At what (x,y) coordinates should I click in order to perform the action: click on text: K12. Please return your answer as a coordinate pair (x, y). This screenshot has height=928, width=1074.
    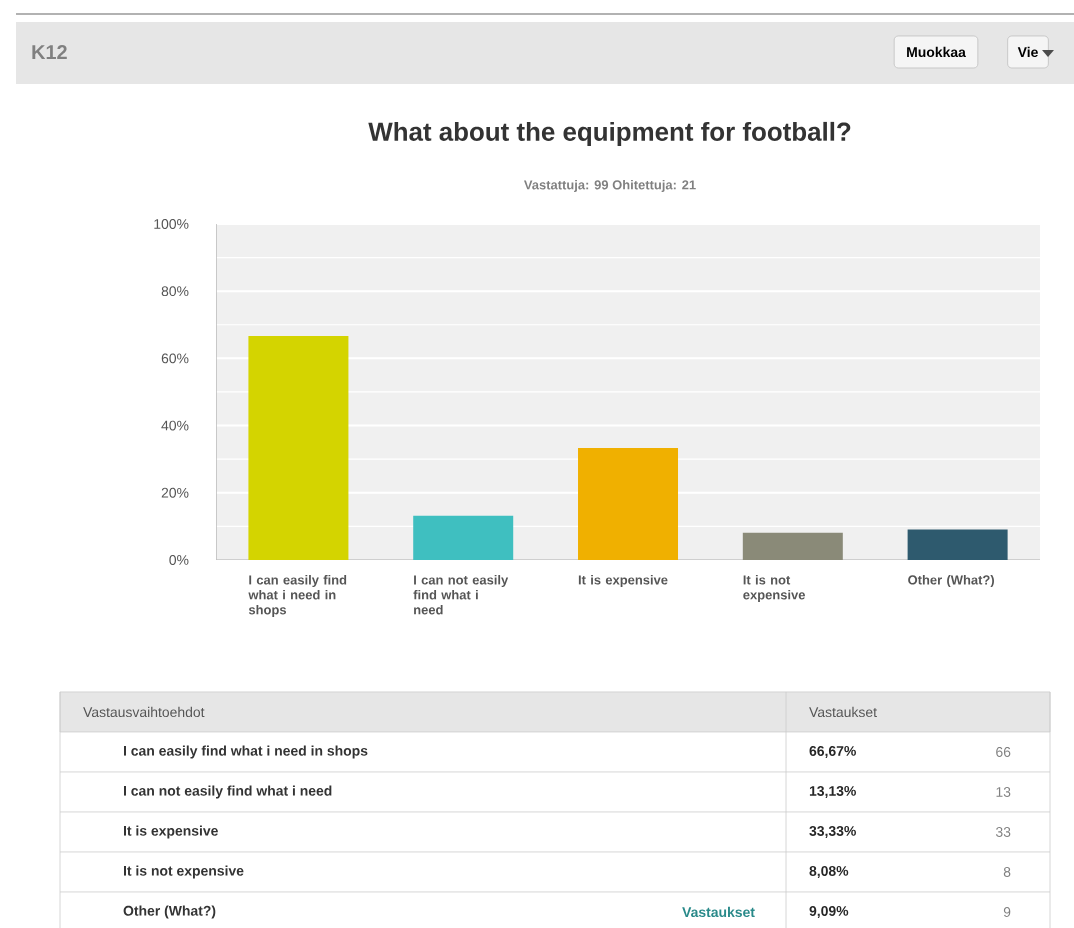
    Looking at the image, I should click on (49, 52).